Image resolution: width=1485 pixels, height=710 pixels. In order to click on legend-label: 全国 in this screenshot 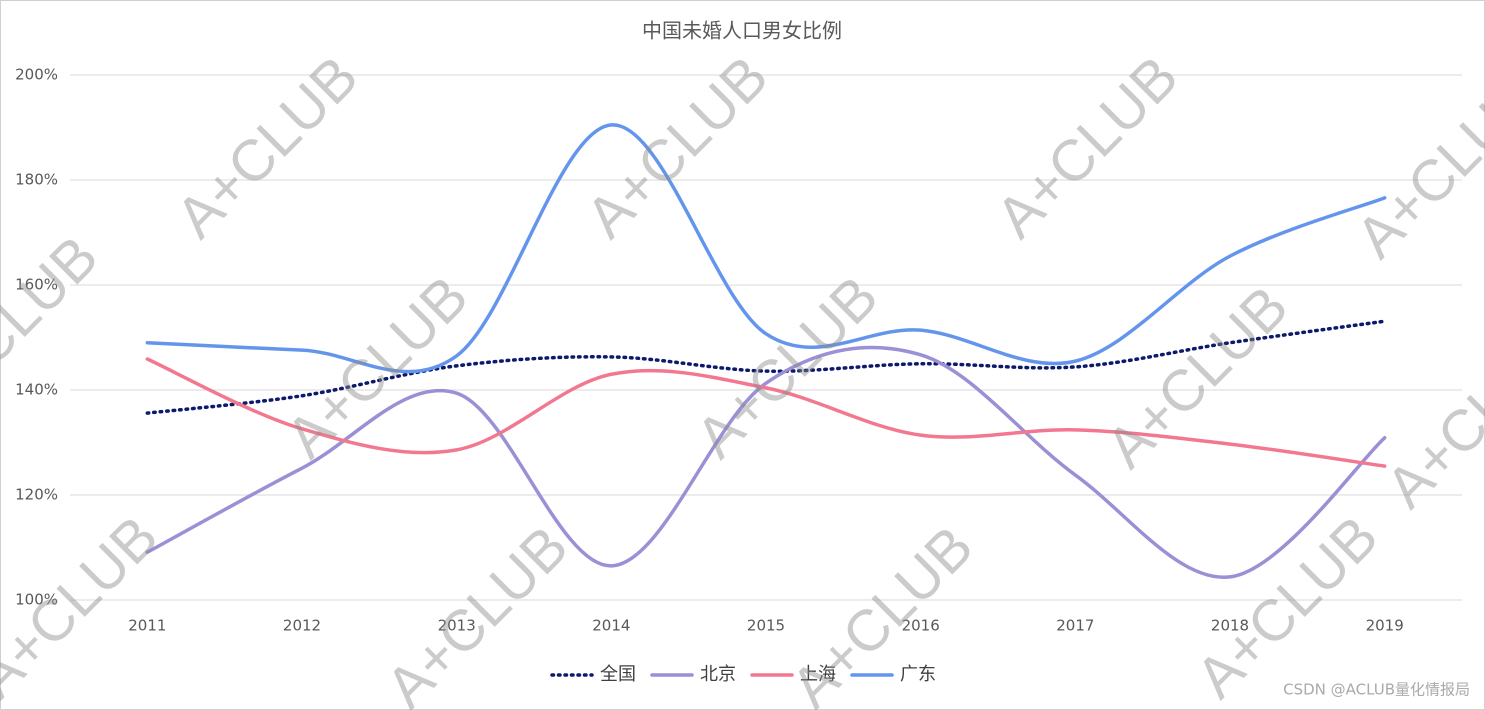, I will do `click(618, 674)`.